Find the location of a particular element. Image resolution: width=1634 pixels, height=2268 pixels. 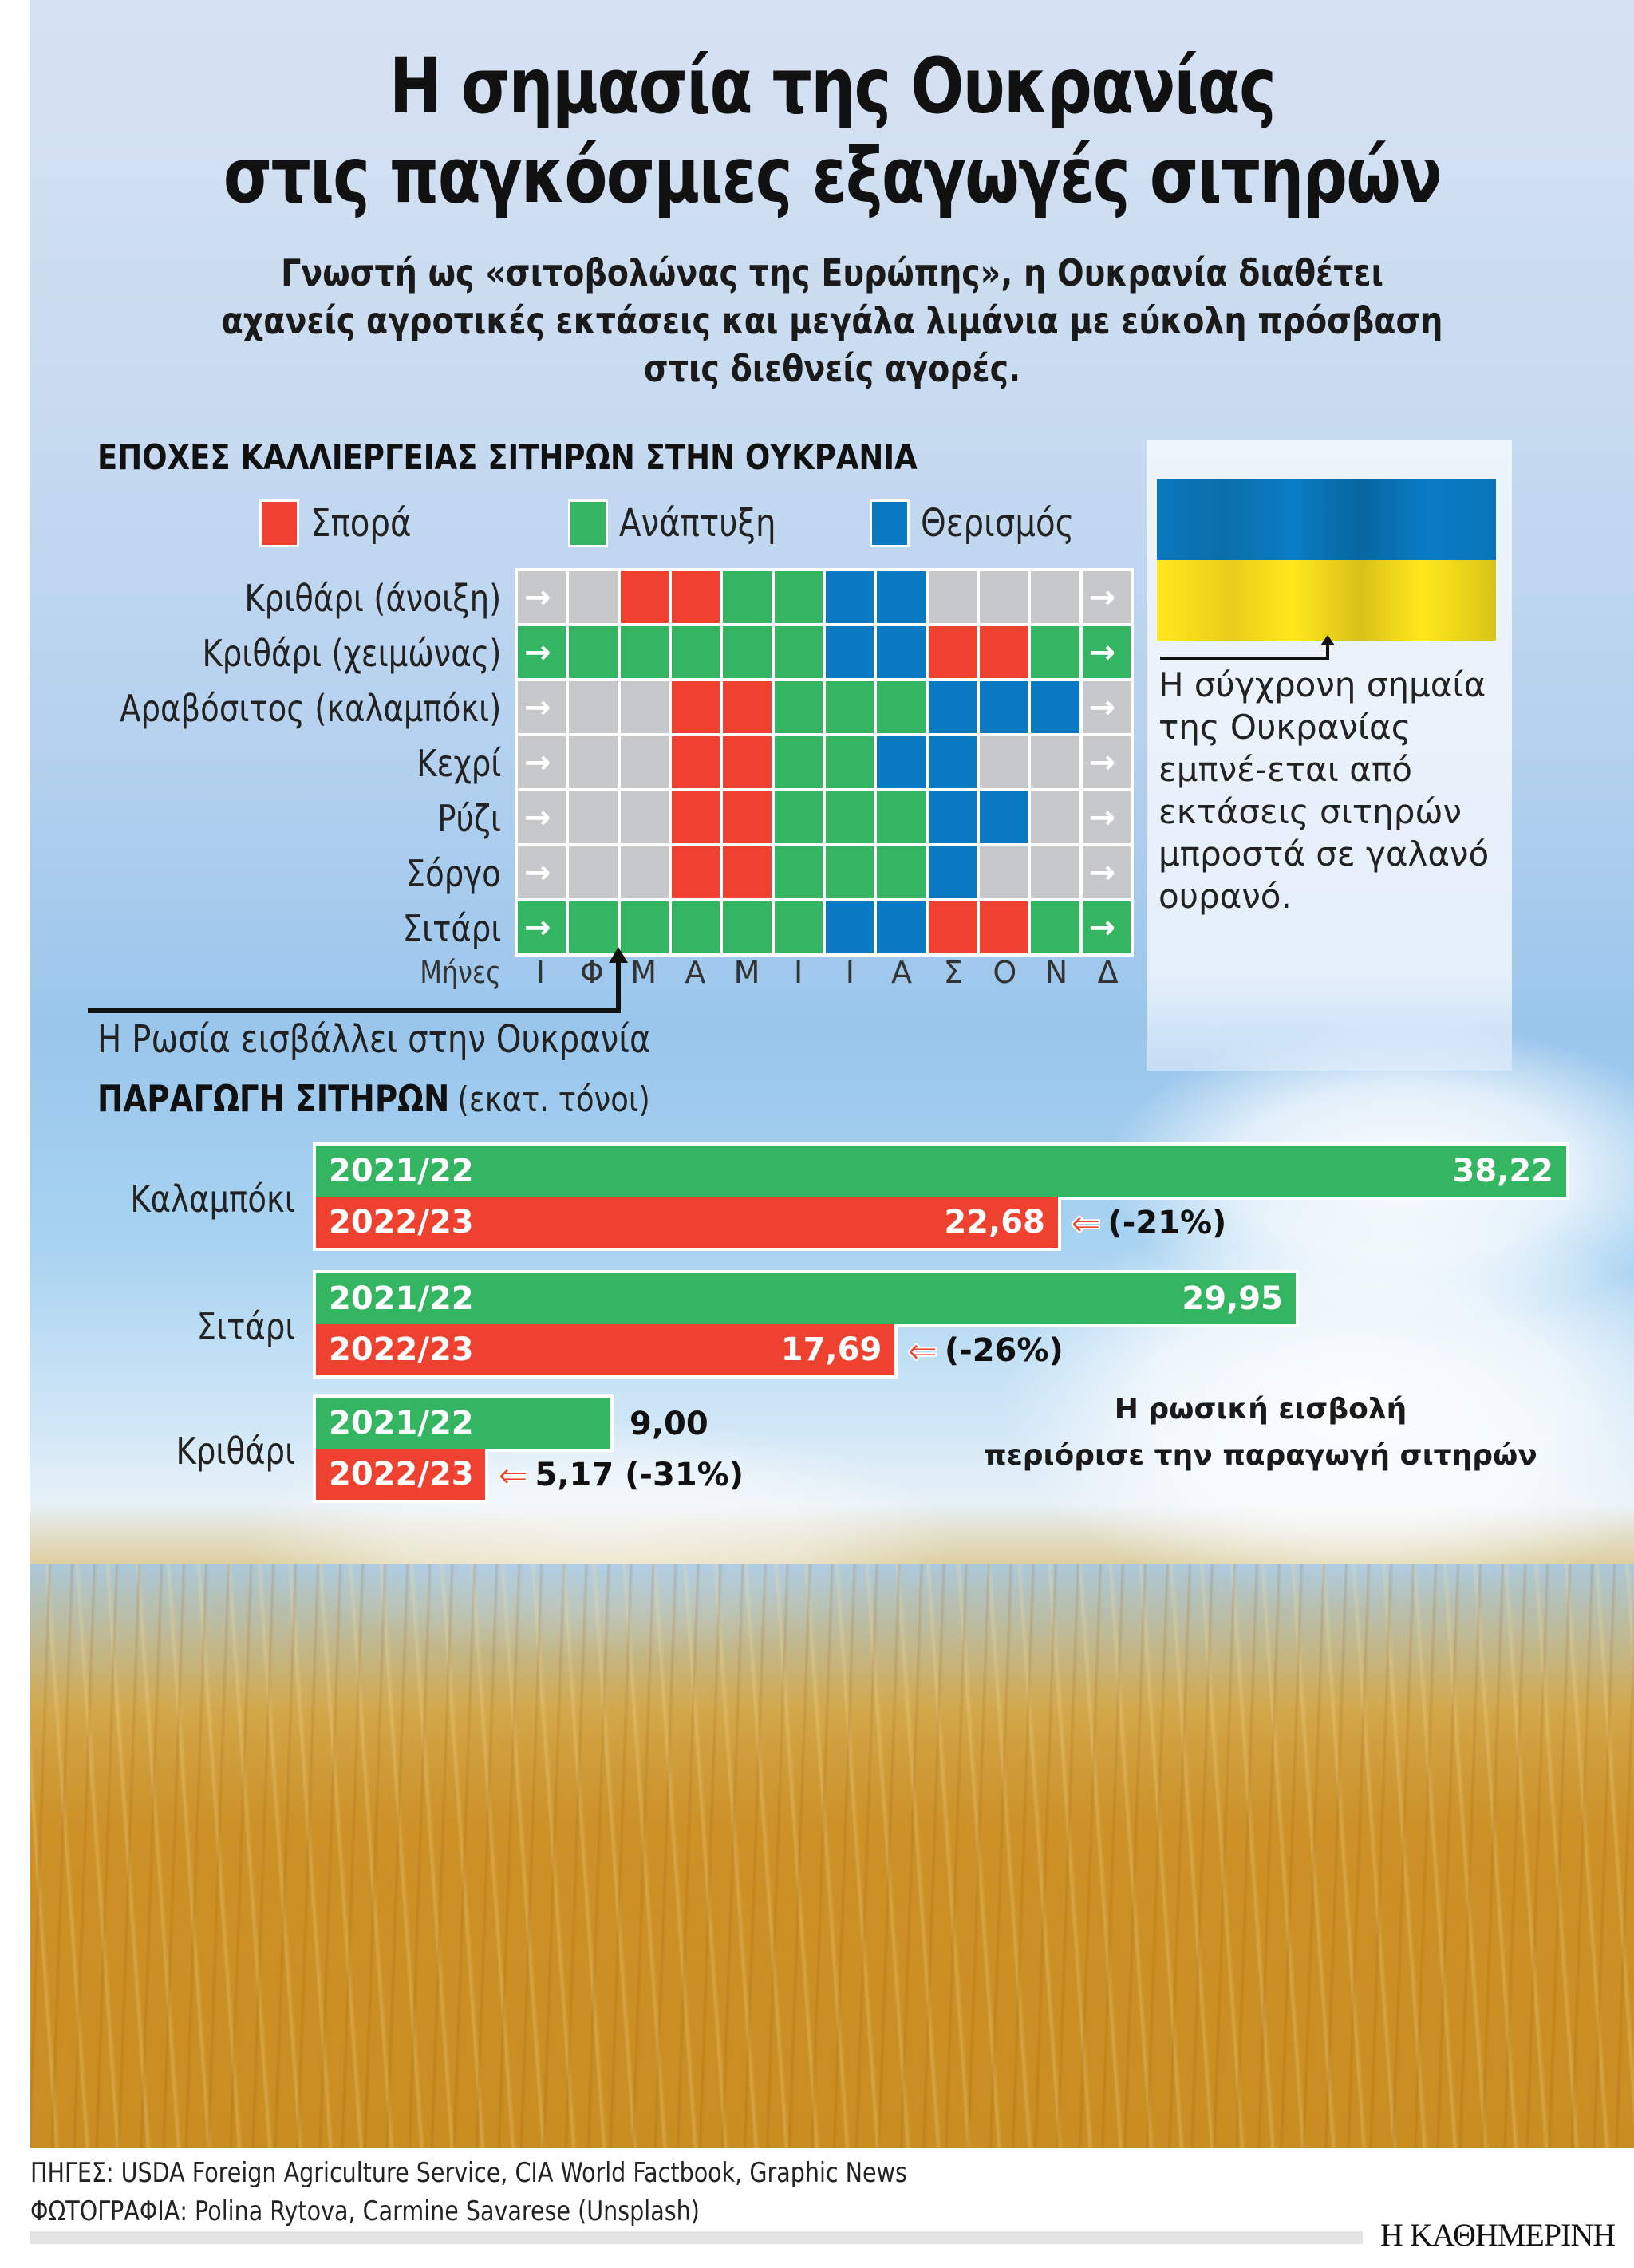

bar-2021-22: 2021/22 38,22 is located at coordinates (941, 1171).